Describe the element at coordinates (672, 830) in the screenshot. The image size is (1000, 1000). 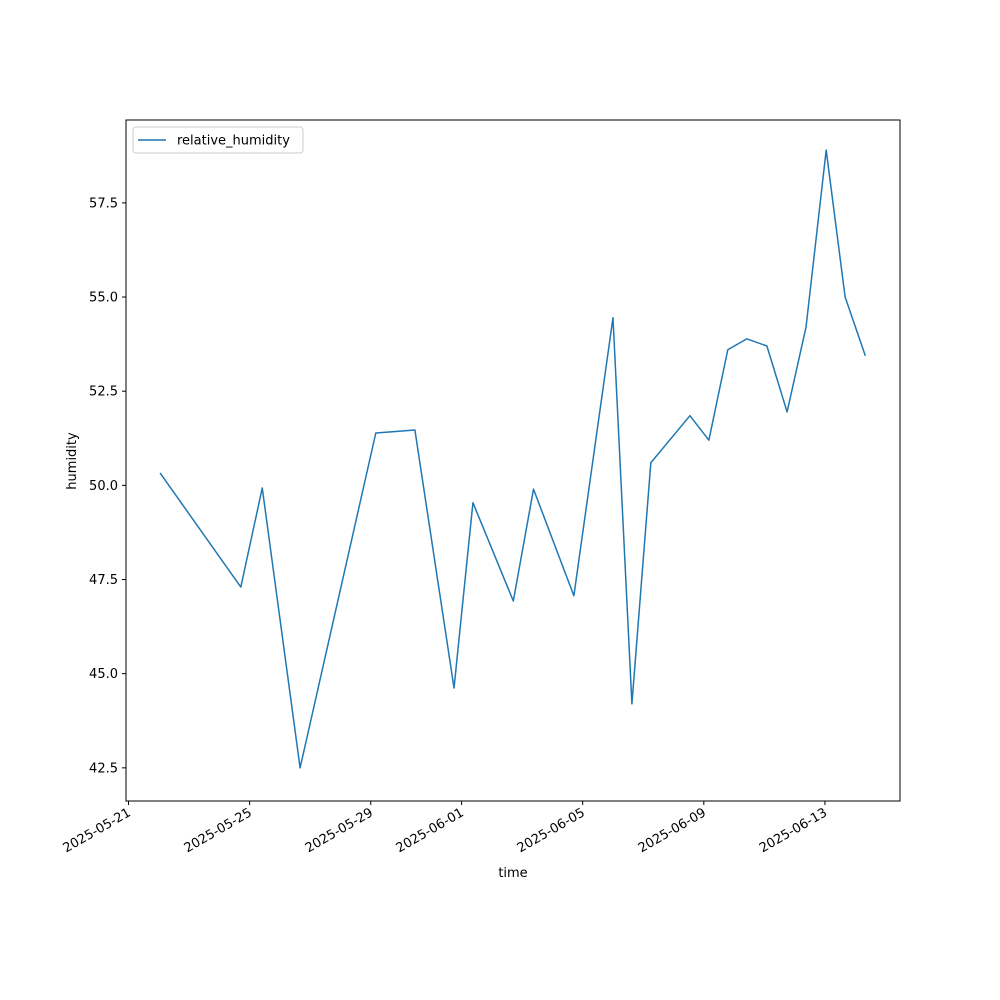
I see `x-tick-label: 2025-06-09` at that location.